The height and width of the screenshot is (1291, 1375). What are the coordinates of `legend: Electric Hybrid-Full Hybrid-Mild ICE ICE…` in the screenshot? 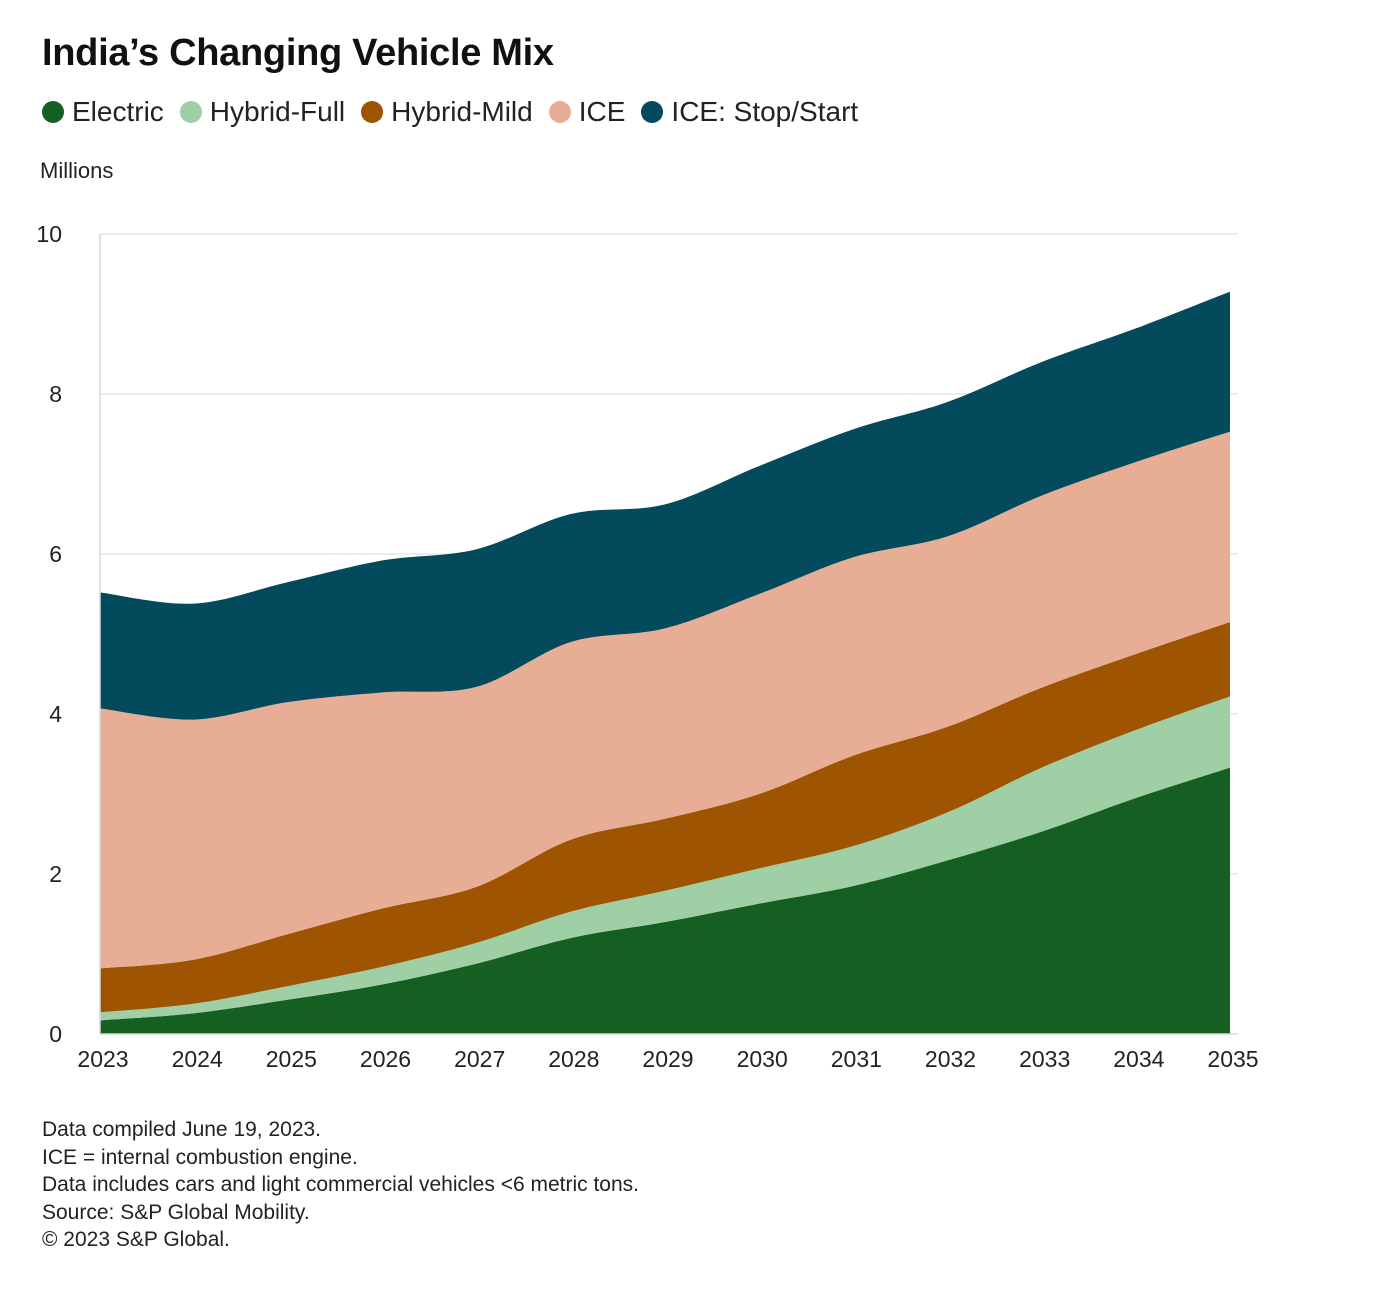 It's located at (458, 112).